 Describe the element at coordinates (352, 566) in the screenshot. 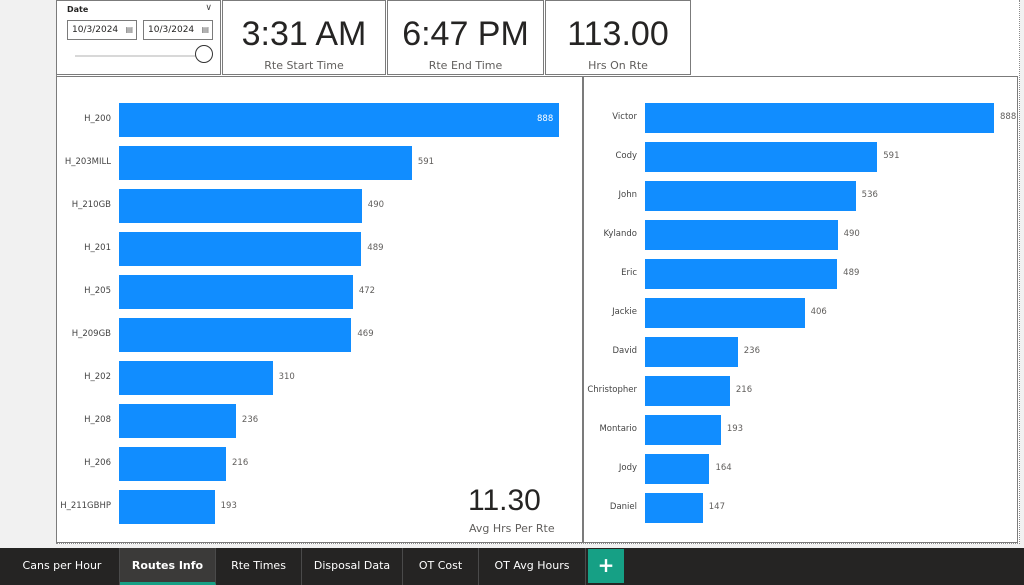

I see `tab-disposal-data: Disposal Data` at that location.